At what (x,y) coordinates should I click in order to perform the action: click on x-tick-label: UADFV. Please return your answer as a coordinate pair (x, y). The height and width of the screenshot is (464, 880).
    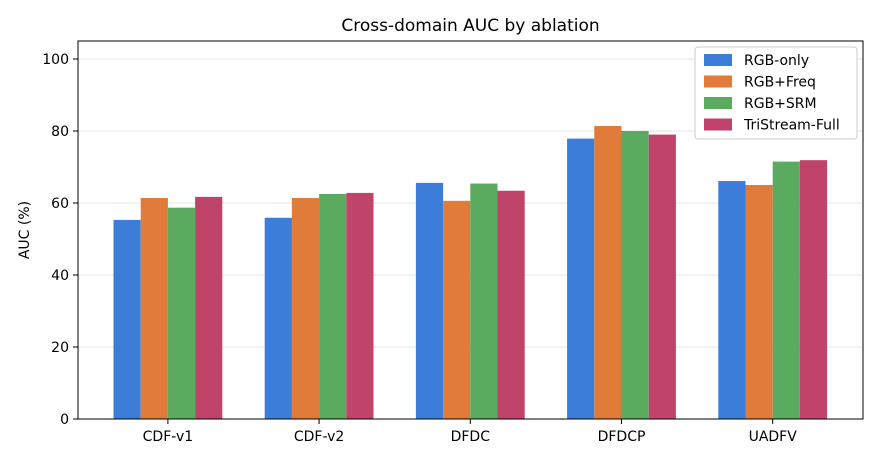
    Looking at the image, I should click on (773, 437).